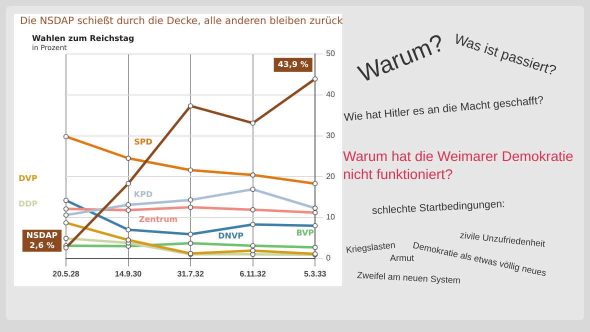 The height and width of the screenshot is (332, 590). I want to click on chart-subtitle: Wahlen zum Reichstag, so click(83, 38).